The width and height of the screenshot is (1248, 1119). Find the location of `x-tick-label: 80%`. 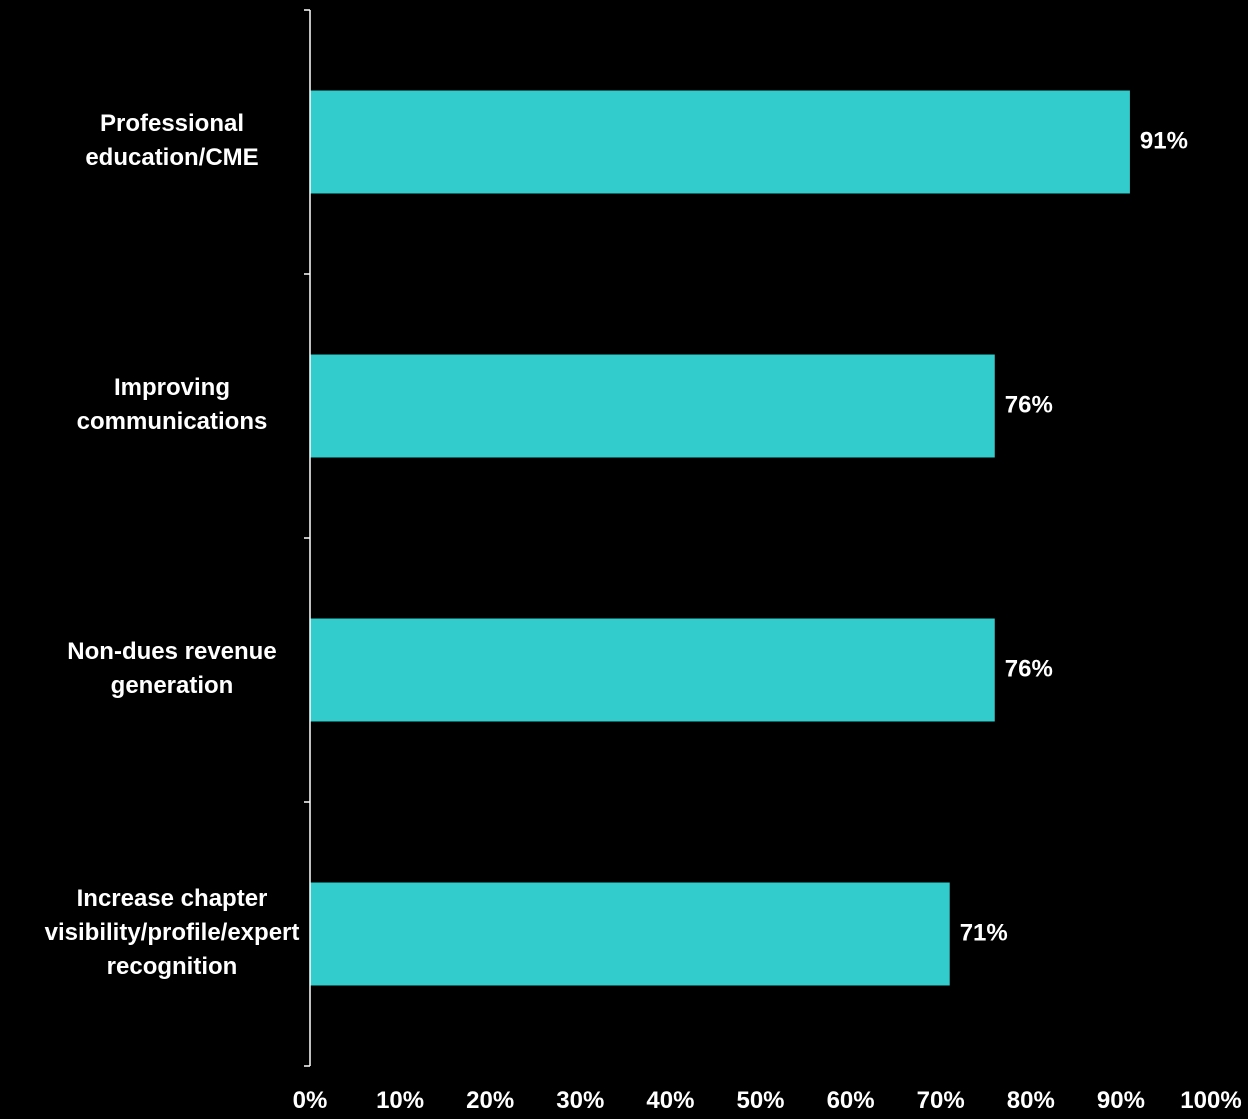

x-tick-label: 80% is located at coordinates (1031, 1100).